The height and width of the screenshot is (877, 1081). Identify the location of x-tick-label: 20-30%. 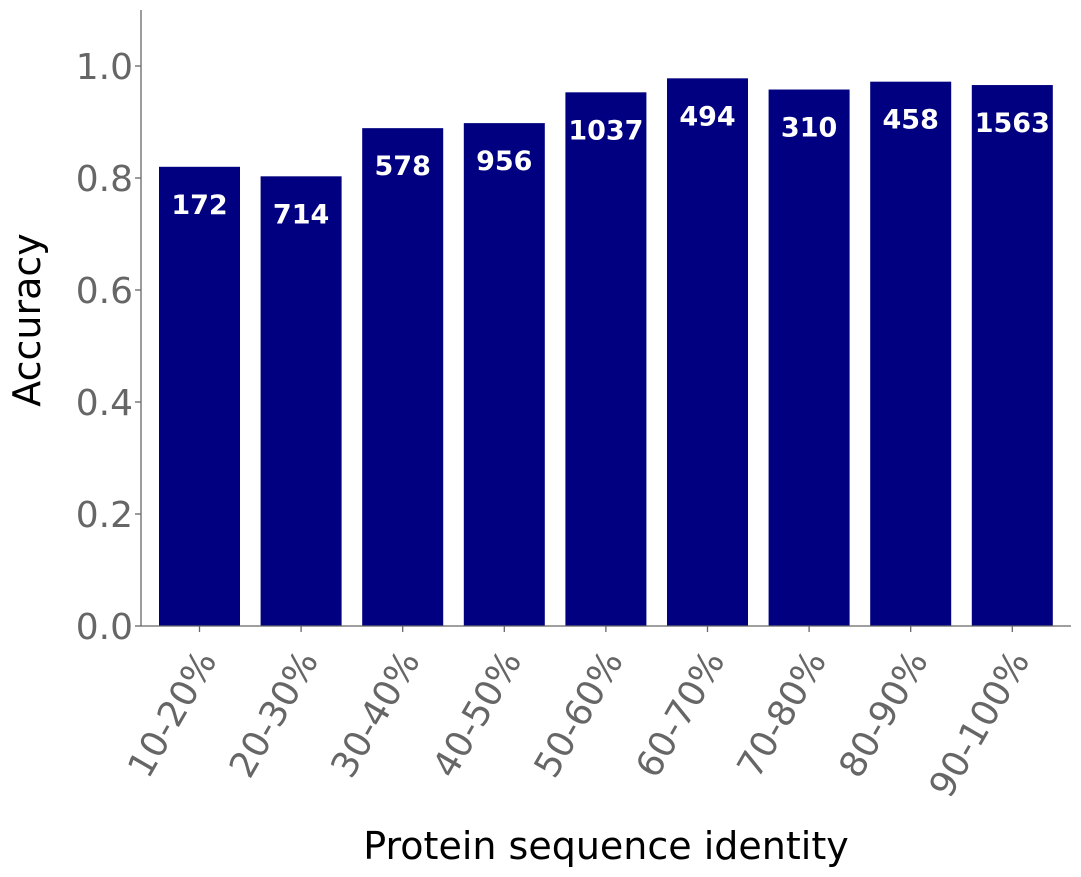
(274, 714).